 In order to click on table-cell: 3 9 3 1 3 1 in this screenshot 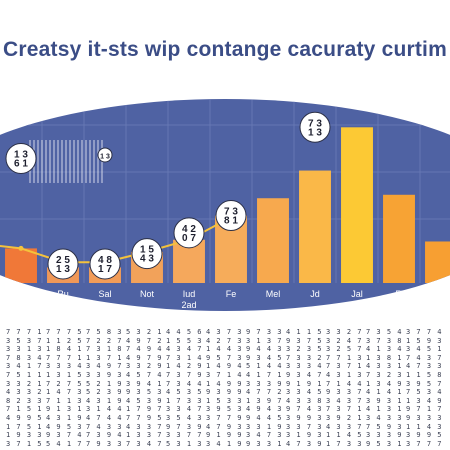, I will do `click(386, 400)`.